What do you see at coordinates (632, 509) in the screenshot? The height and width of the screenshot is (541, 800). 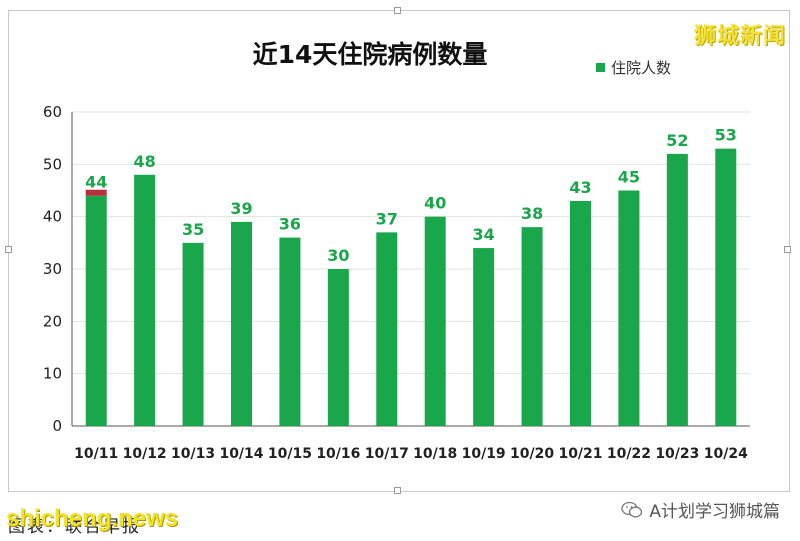 I see `wechat-icon` at bounding box center [632, 509].